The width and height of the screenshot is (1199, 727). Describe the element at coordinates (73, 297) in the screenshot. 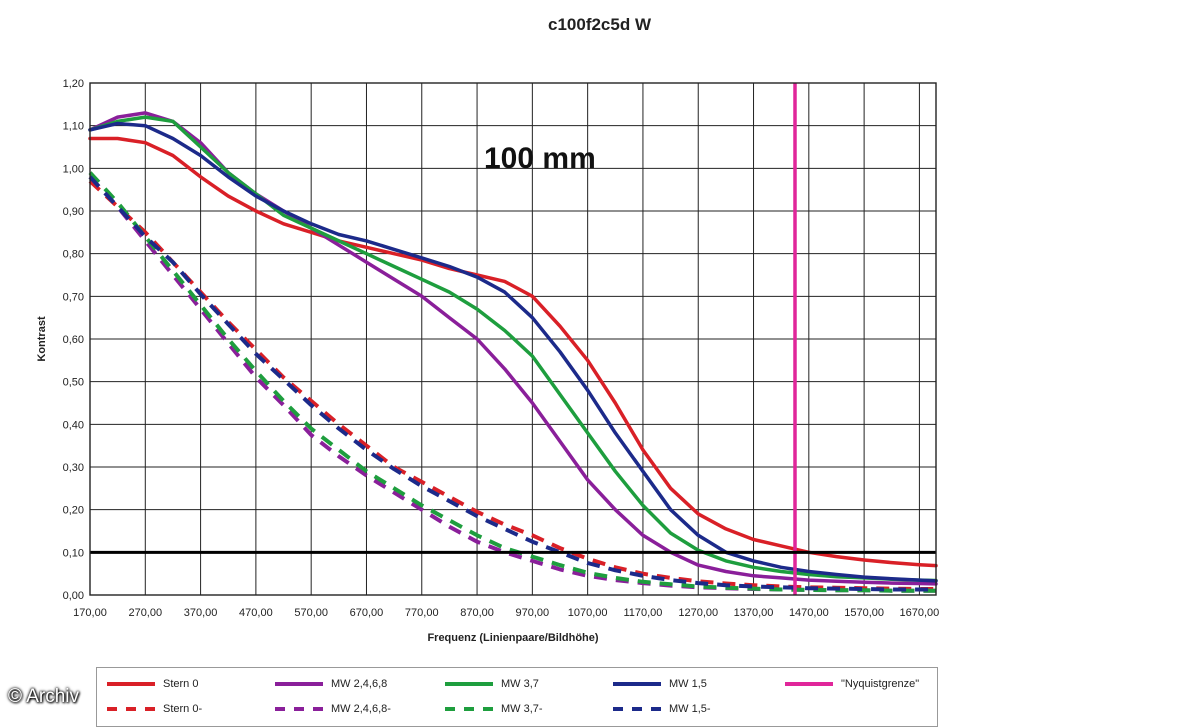

I see `y-tick-label: 0,70` at that location.